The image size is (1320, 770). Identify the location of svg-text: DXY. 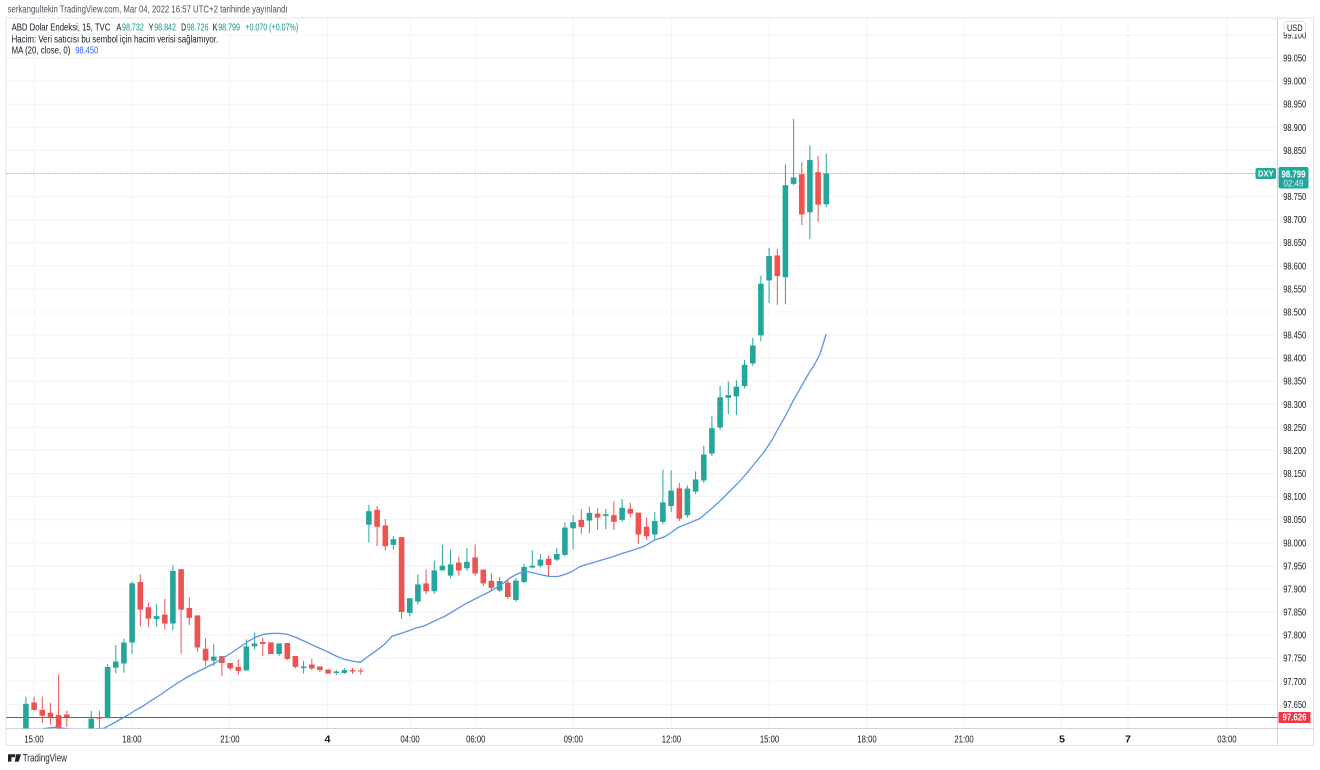
(1266, 174).